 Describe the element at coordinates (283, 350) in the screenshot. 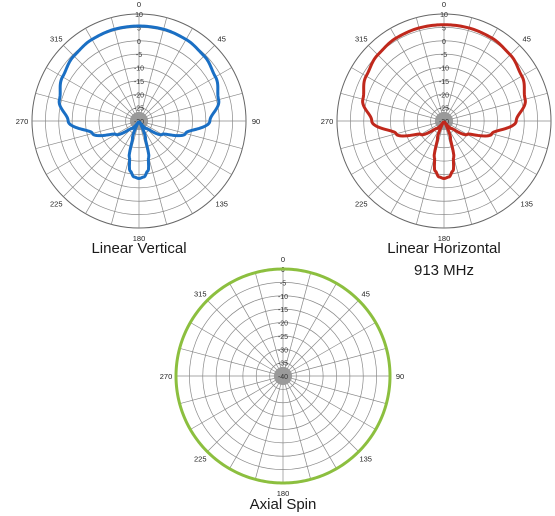

I see `radial-tick-label: -30` at that location.